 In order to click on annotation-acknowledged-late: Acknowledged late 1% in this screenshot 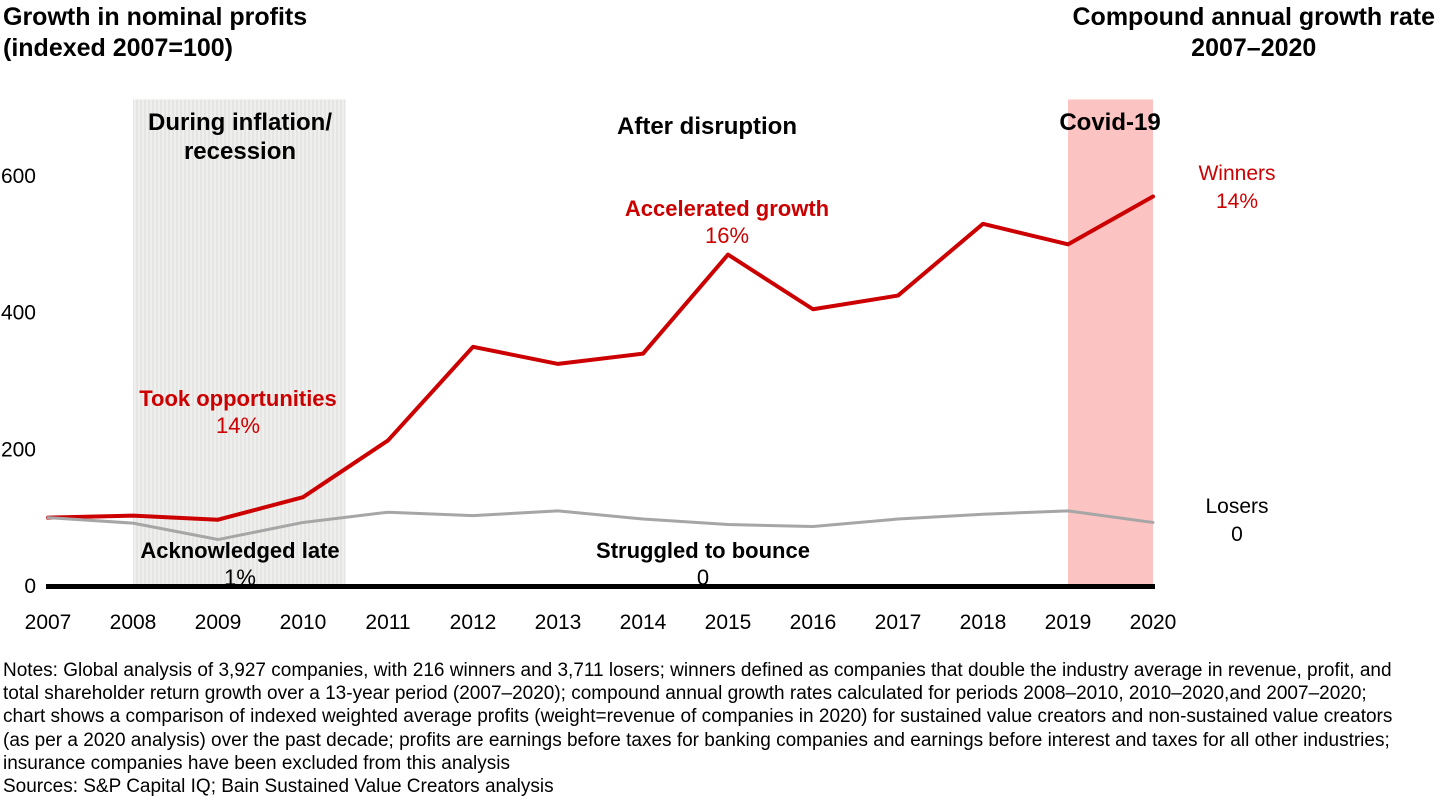, I will do `click(239, 564)`.